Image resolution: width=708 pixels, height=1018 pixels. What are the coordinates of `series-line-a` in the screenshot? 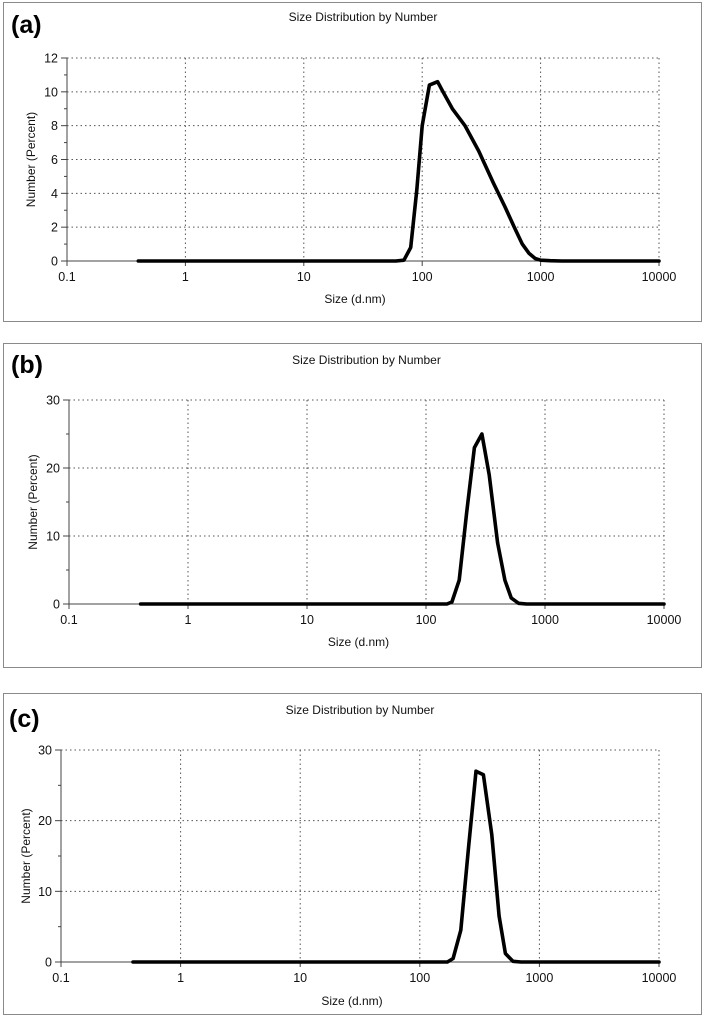 It's located at (398, 171).